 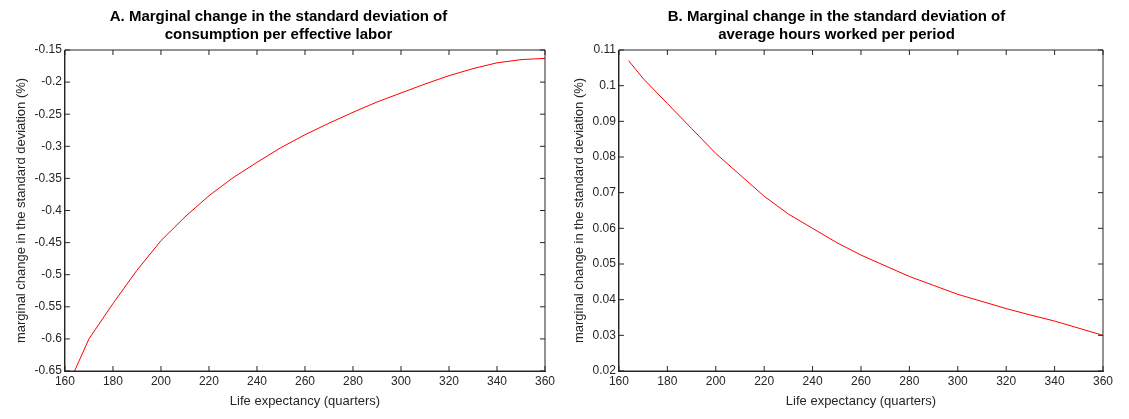 I want to click on y-tick-label: 0.09, so click(x=604, y=120).